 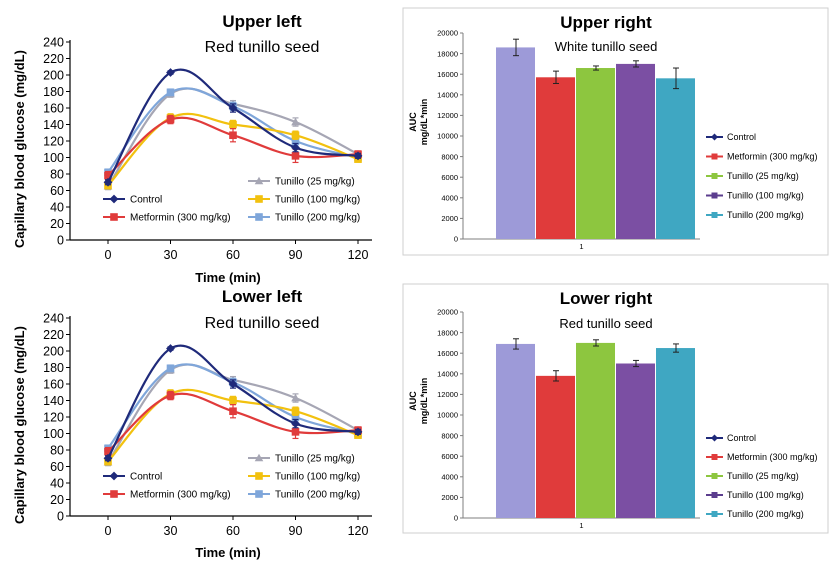 I want to click on upper-left-legend-item-tunillo-25-mg-kg: Tunillo (25 mg/kg), so click(x=301, y=182).